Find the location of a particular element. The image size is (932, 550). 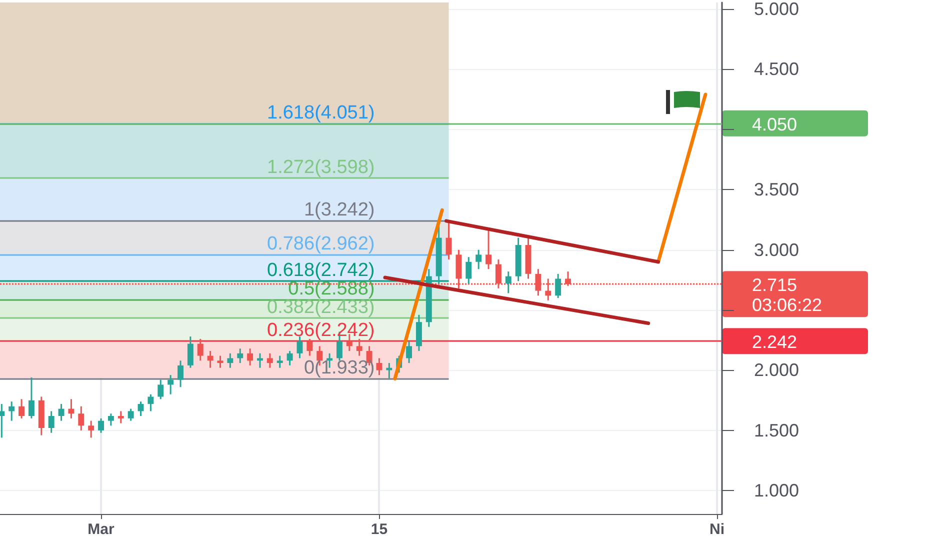

x-tick-label: 15 is located at coordinates (379, 529).